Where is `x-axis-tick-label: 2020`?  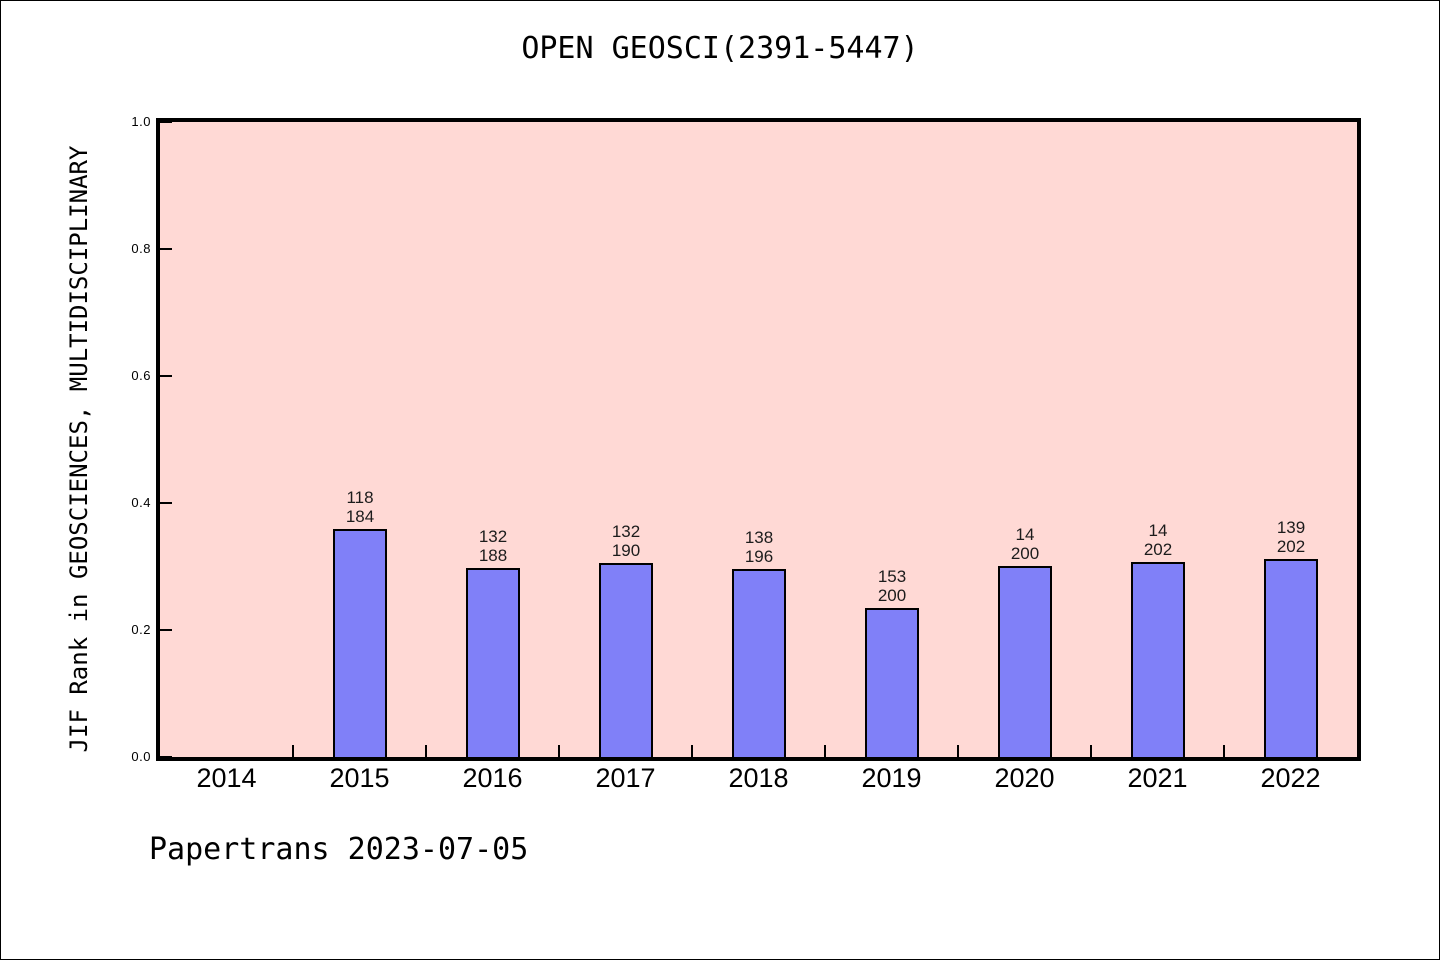
x-axis-tick-label: 2020 is located at coordinates (1024, 778).